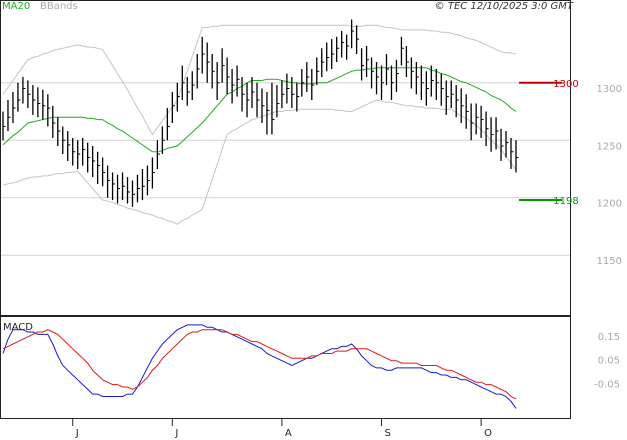  I want to click on y-tick-label: -0.05, so click(607, 385).